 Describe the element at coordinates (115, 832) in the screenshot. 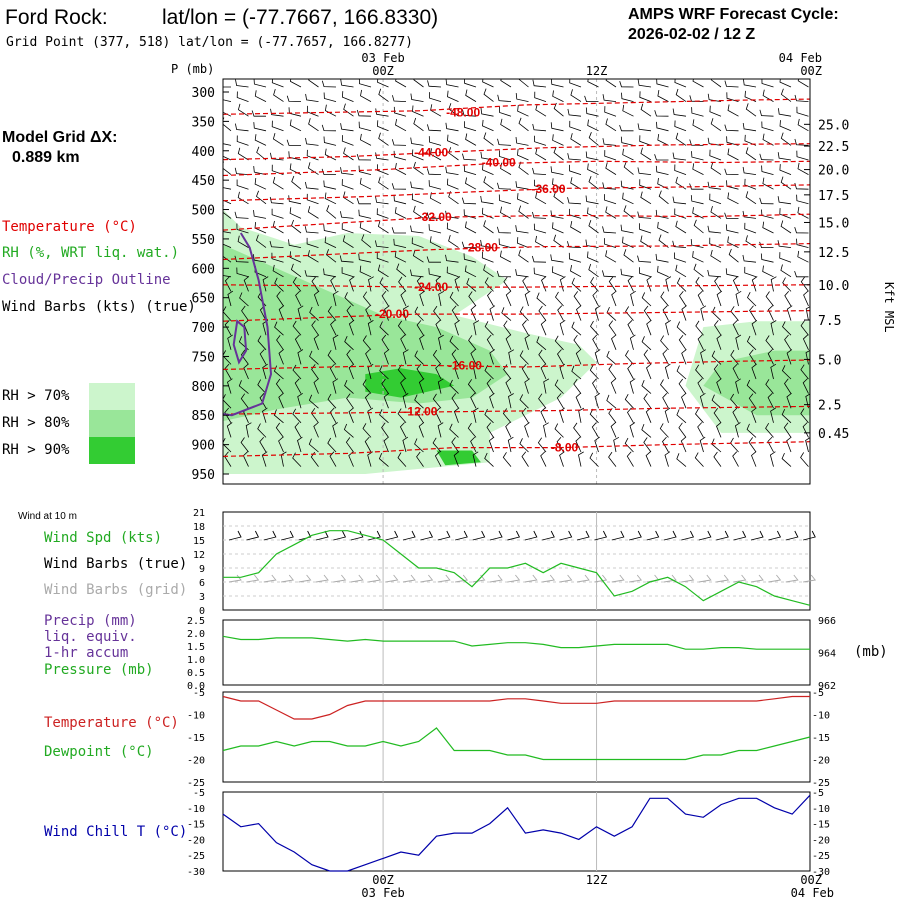

I see `label-wind-chill: Wind Chill T (°C)` at that location.